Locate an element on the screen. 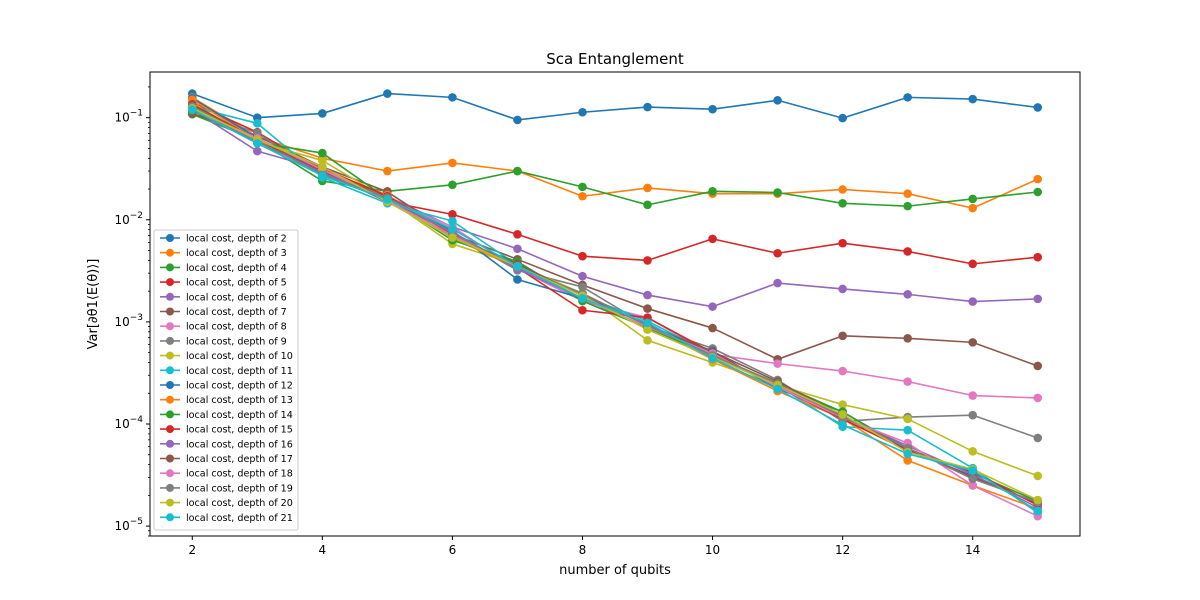  y-tick-label: 10⁻² is located at coordinates (128, 219).